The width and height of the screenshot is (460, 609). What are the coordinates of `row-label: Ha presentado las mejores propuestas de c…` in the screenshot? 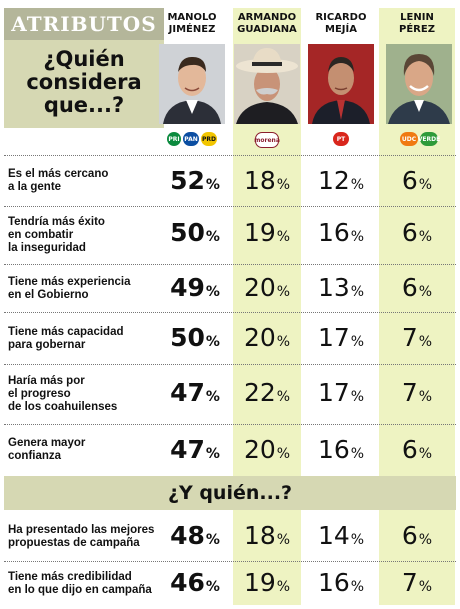 It's located at (81, 536).